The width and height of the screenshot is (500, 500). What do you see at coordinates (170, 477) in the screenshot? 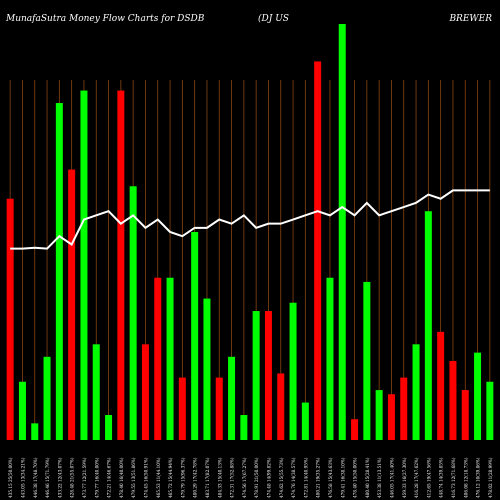
I see `x-tick-label: 465.72 15(44.94%)` at bounding box center [170, 477].